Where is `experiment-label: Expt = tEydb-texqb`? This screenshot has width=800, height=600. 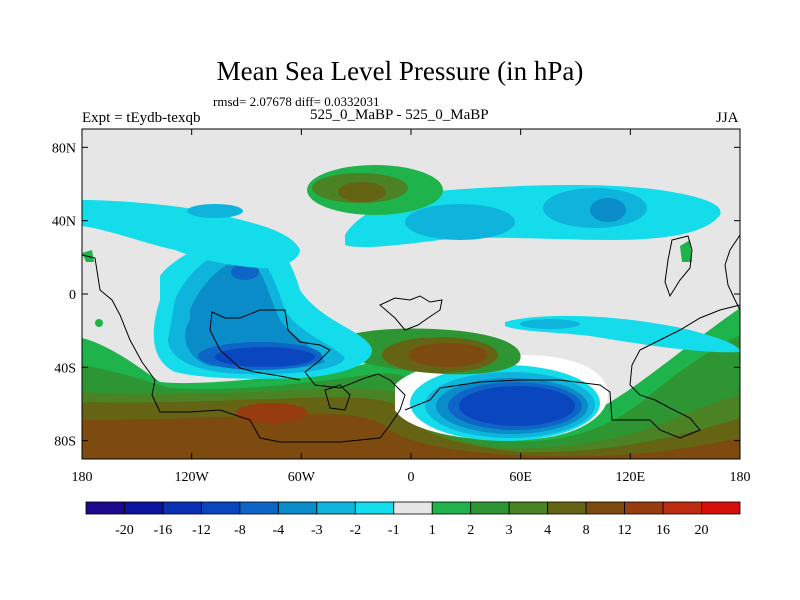 experiment-label: Expt = tEydb-texqb is located at coordinates (141, 118).